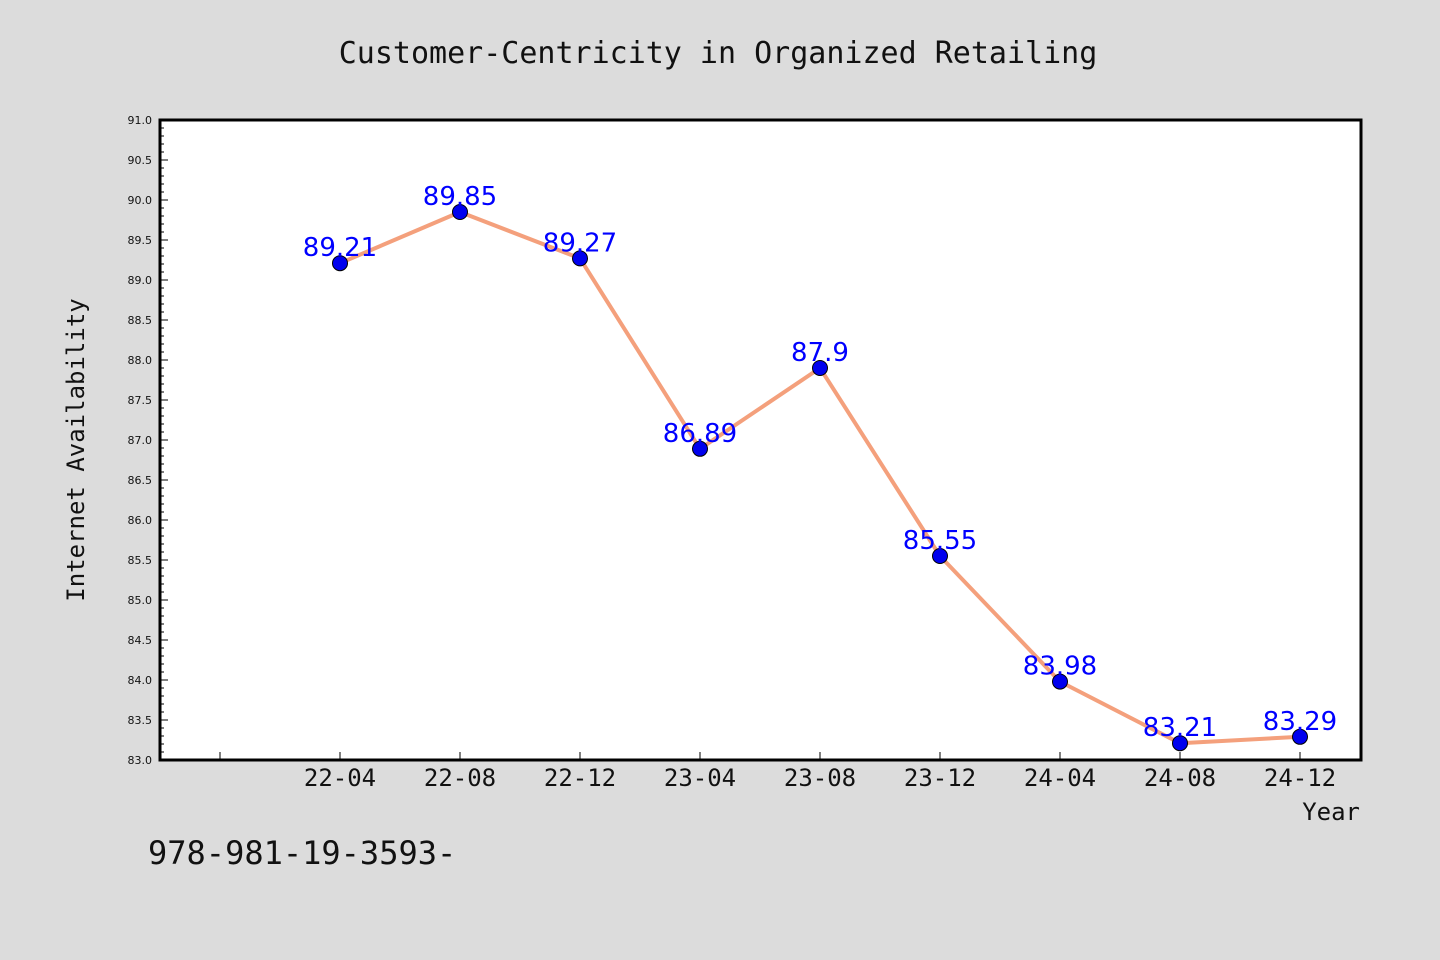 This screenshot has height=960, width=1440. I want to click on data-label: 89.27, so click(580, 243).